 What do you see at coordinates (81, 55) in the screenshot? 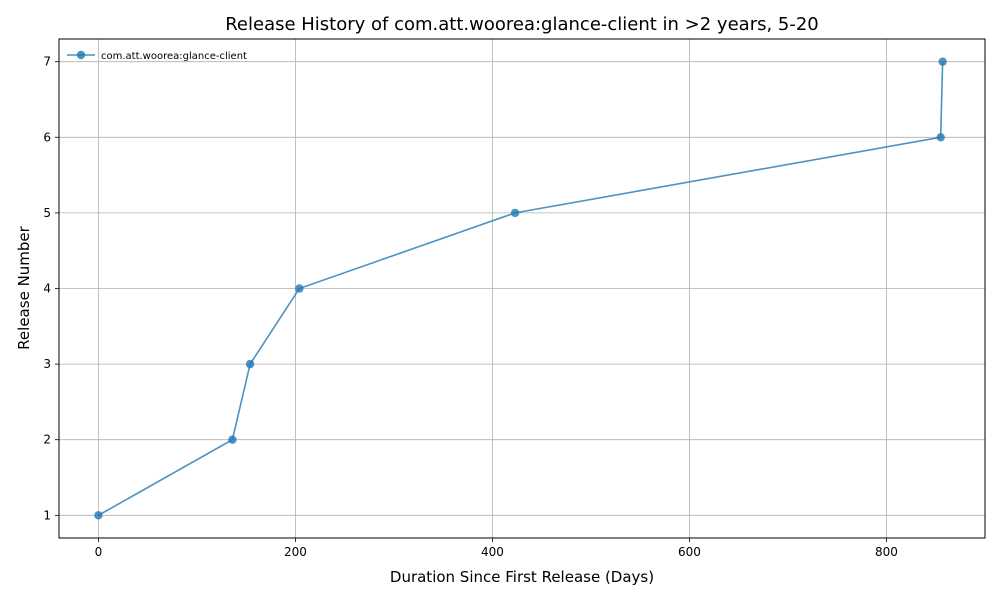
I see `legend-marker-swatch` at bounding box center [81, 55].